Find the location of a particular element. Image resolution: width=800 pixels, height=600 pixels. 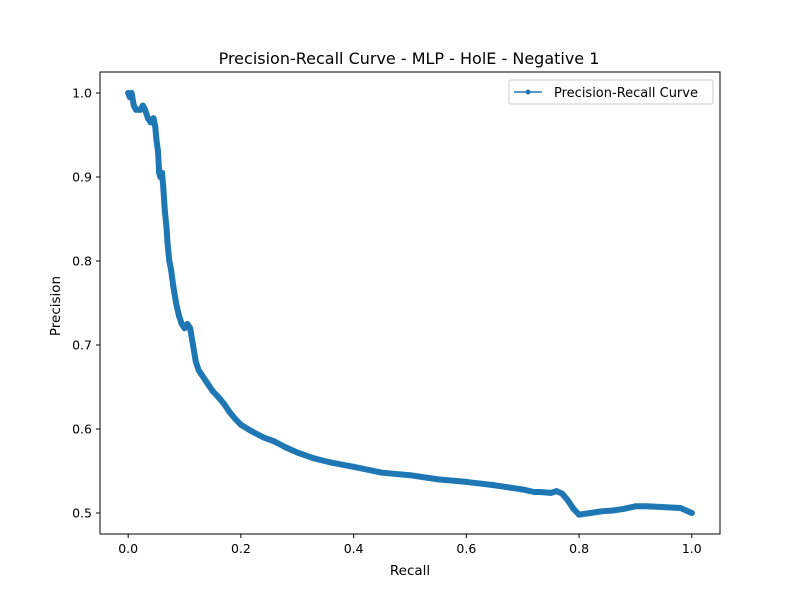

y-tick-label: 1.0 is located at coordinates (82, 93).